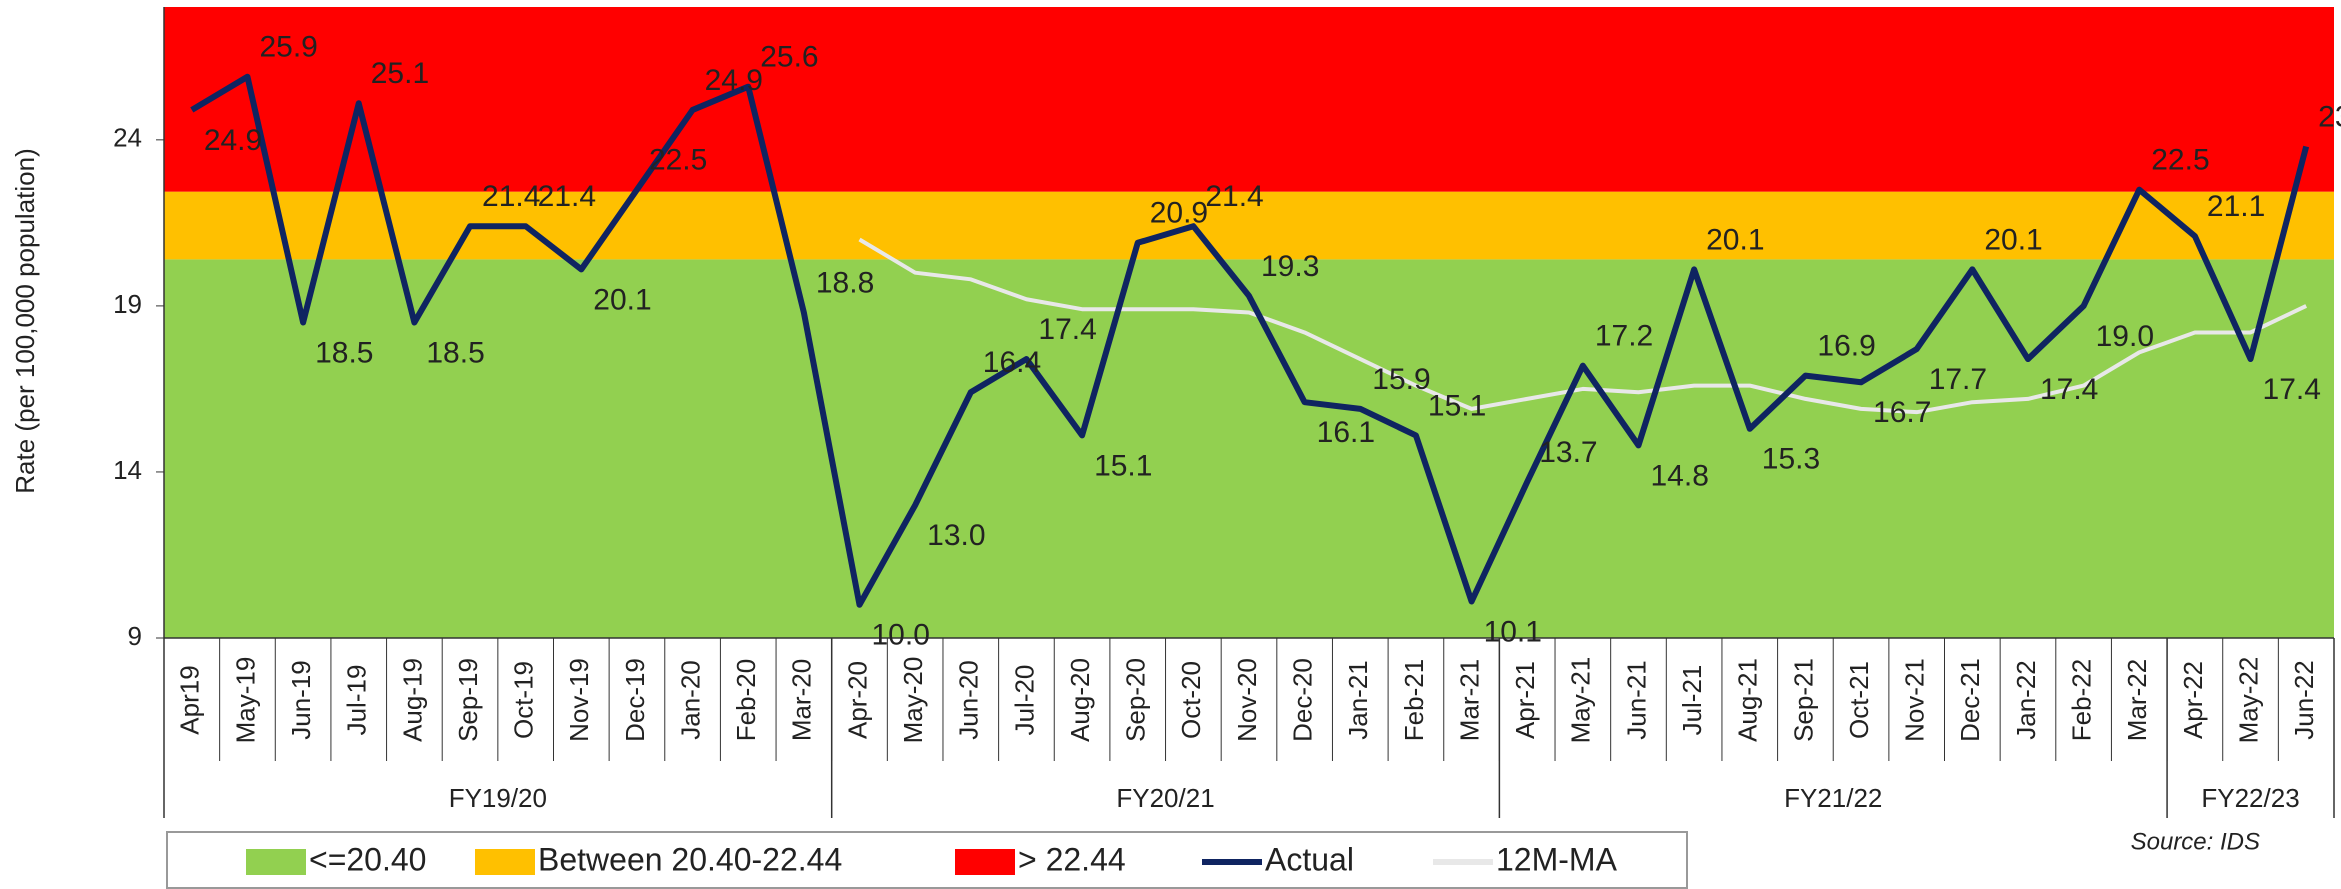 This screenshot has width=2341, height=889. I want to click on data-label: 25.1, so click(400, 73).